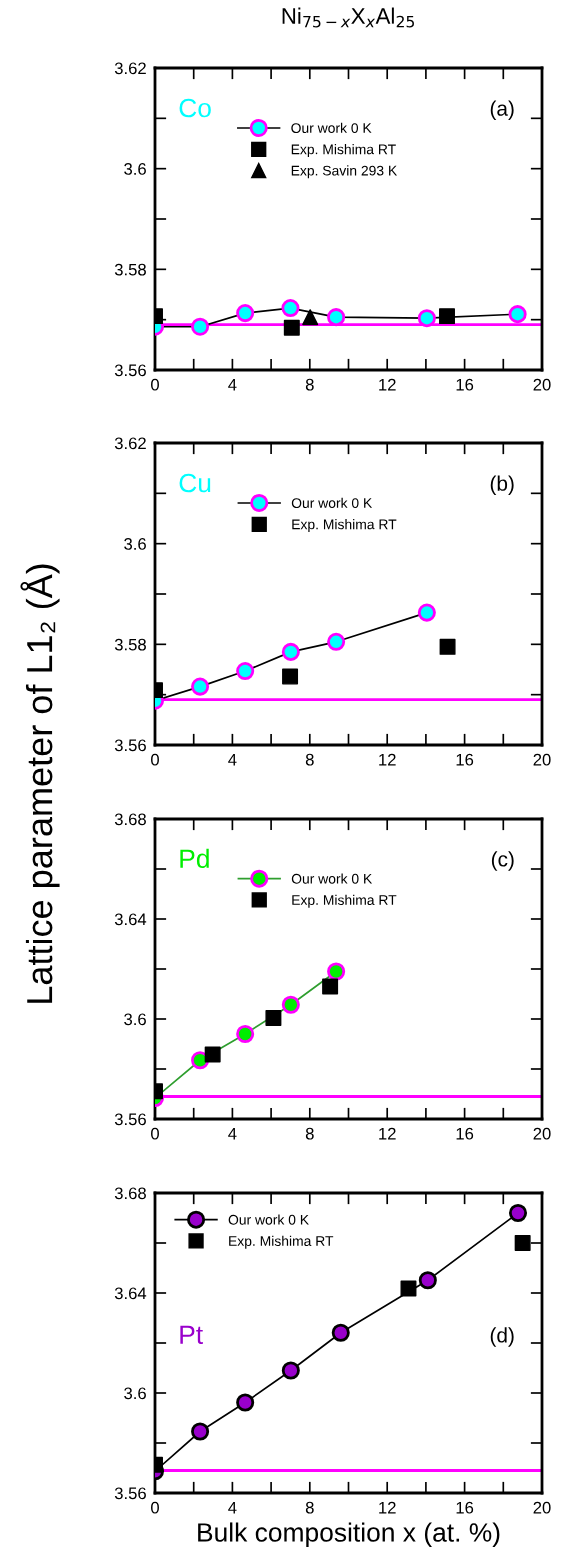 Image resolution: width=576 pixels, height=1568 pixels. Describe the element at coordinates (195, 108) in the screenshot. I see `annotation: Co` at that location.